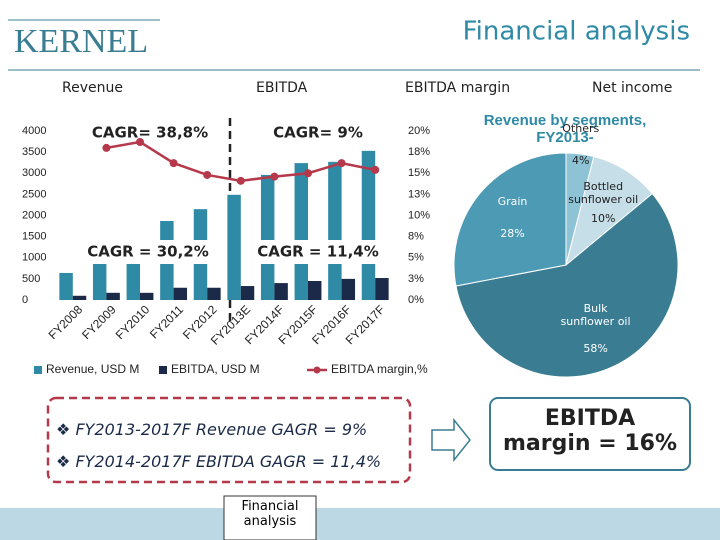  I want to click on y-tick-label: 0, so click(25, 300).